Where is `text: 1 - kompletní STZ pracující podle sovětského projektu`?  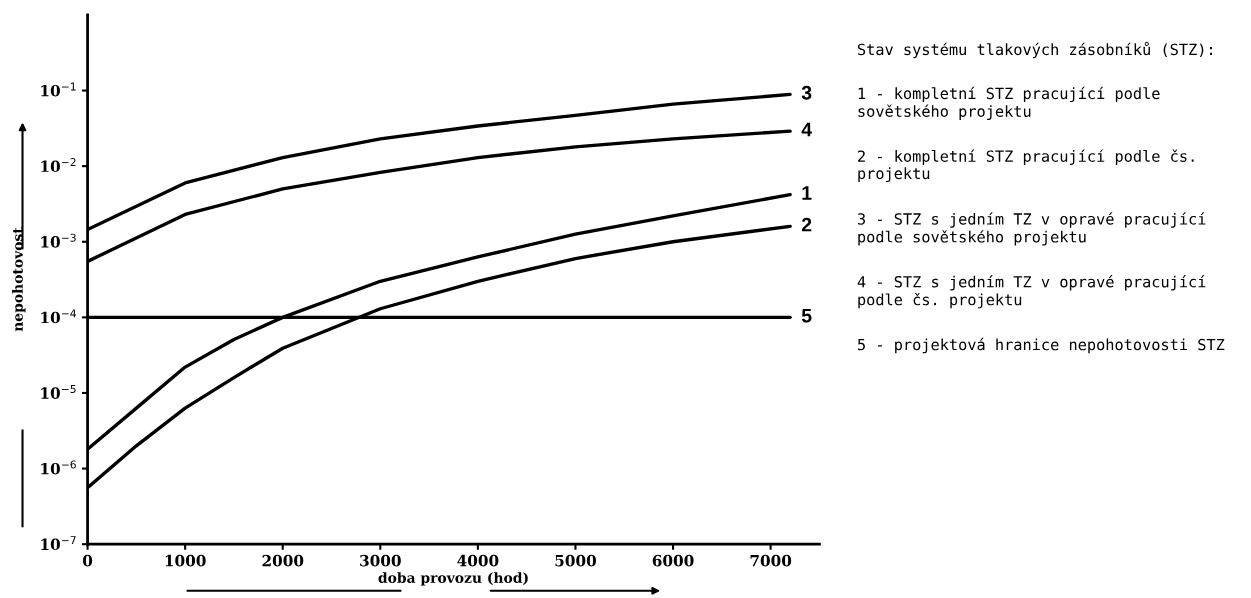
text: 1 - kompletní STZ pracující podle sovětského projektu is located at coordinates (1009, 103).